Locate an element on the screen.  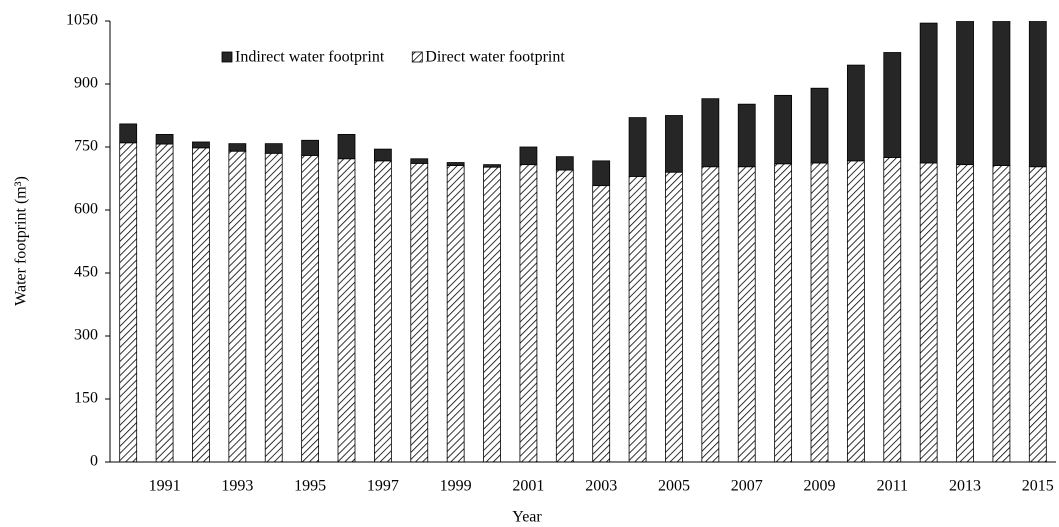
legend-label: Indirect water footprint is located at coordinates (310, 57).